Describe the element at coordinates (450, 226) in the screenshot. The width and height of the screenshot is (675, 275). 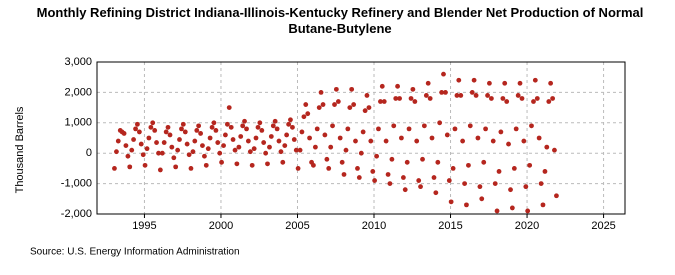
I see `x-tick-label: 2015` at that location.